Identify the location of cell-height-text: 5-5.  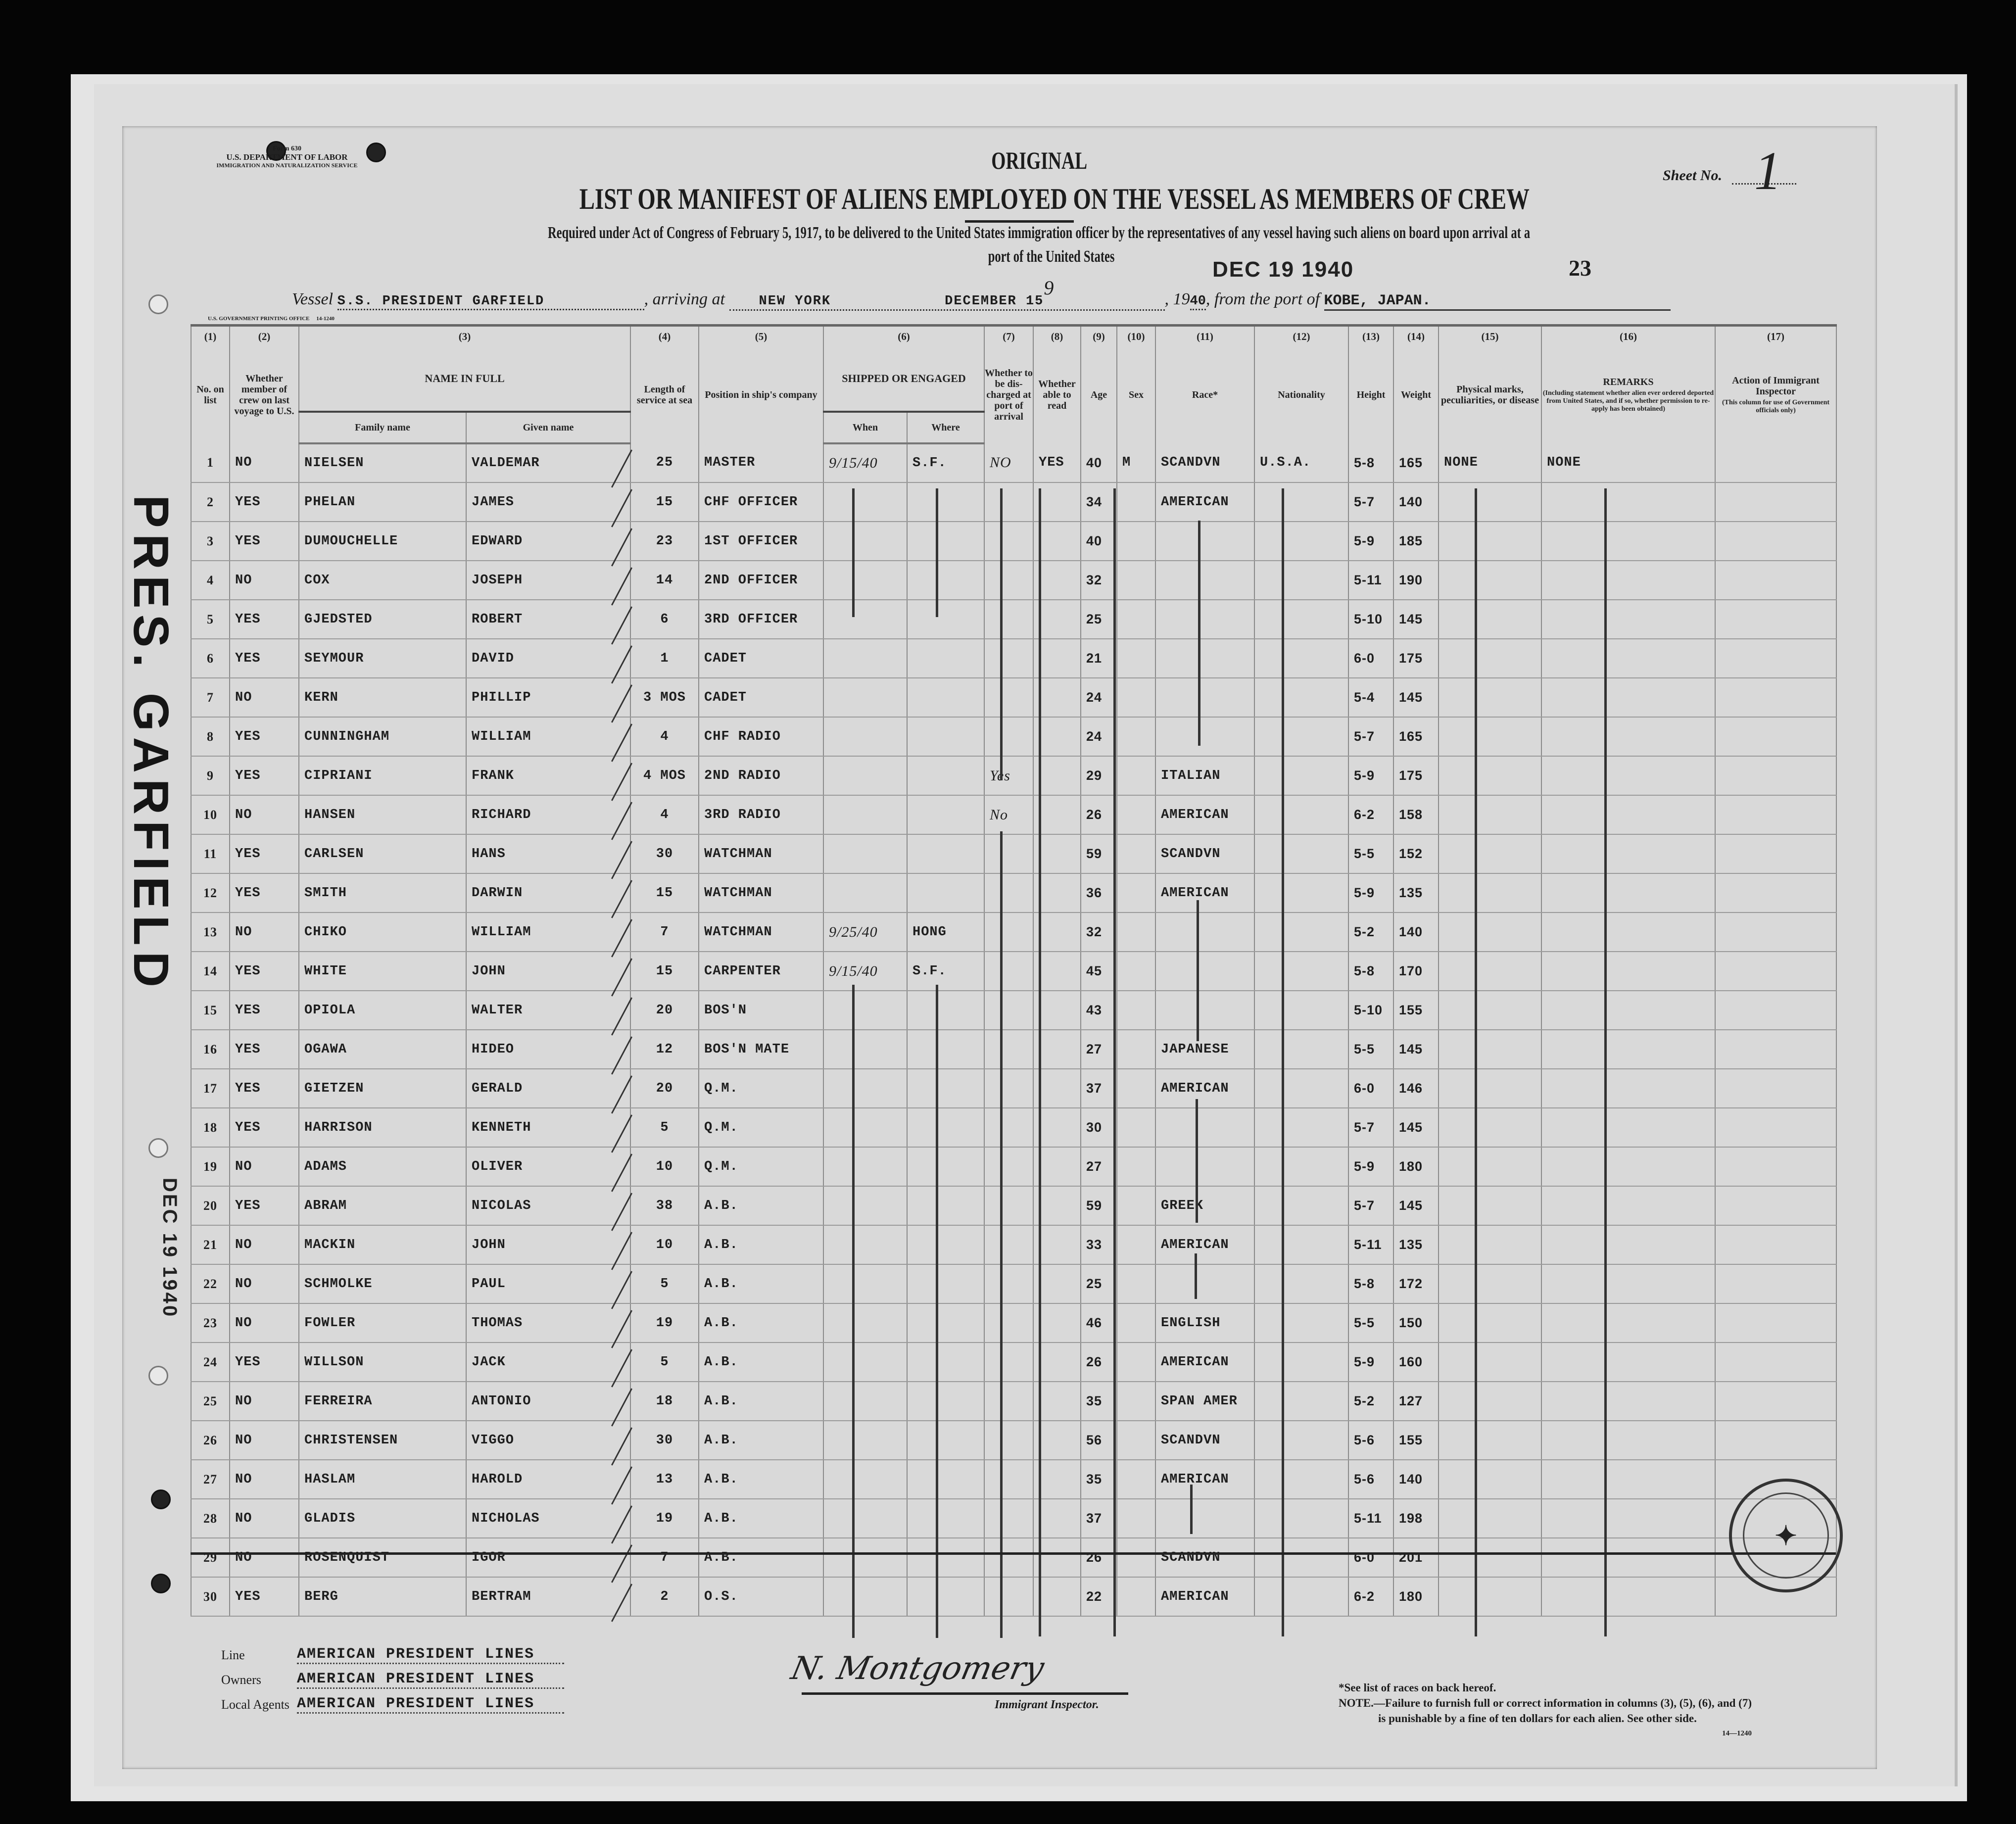
(1365, 1323).